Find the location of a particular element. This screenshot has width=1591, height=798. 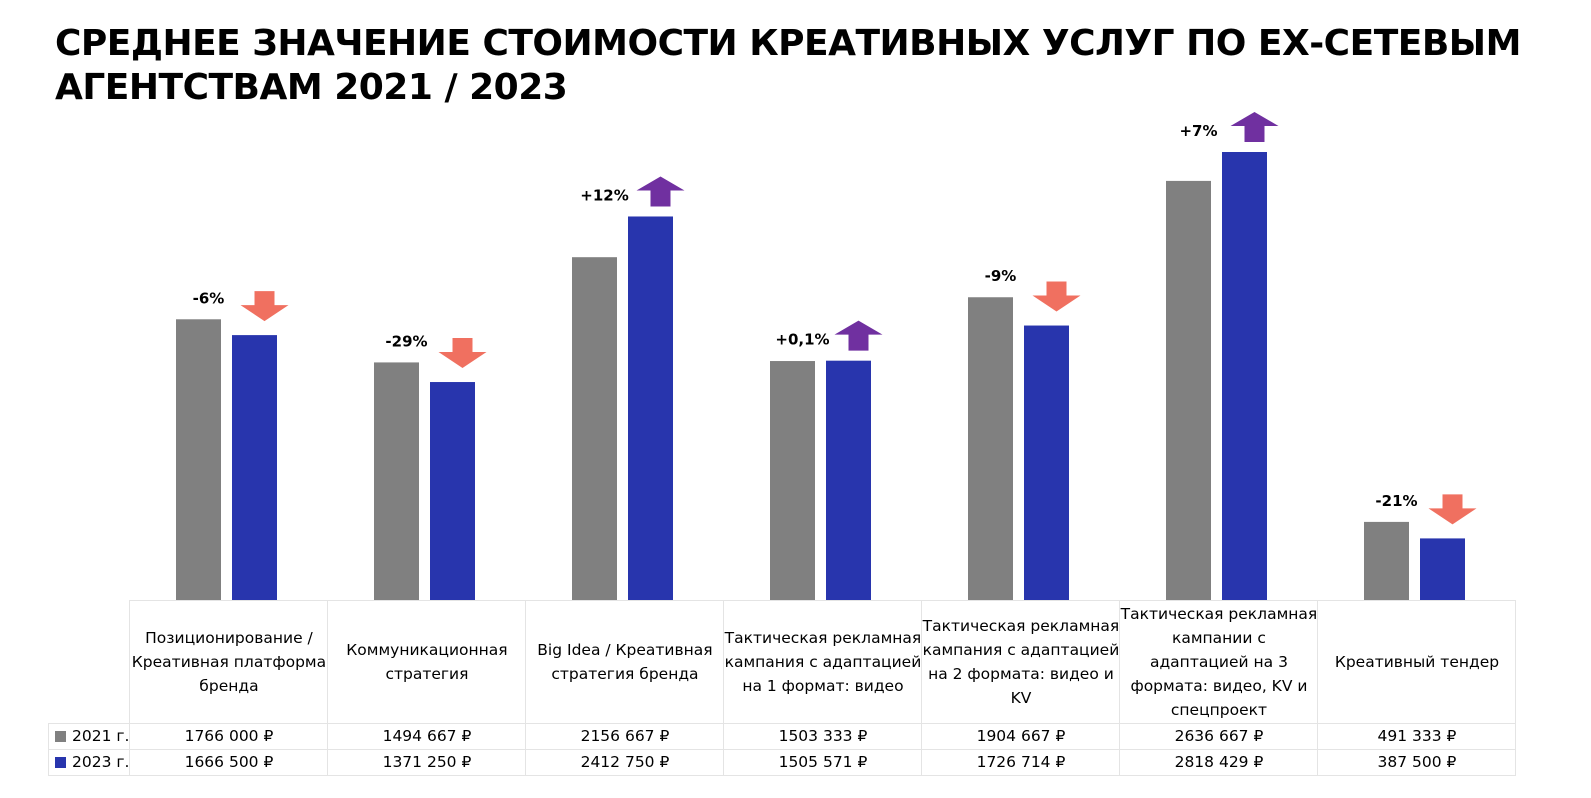

legend-swatch-2023 is located at coordinates (60, 762).